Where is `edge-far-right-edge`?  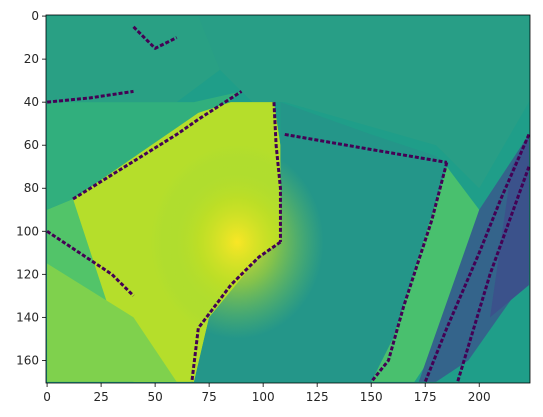 edge-far-right-edge is located at coordinates (493, 274).